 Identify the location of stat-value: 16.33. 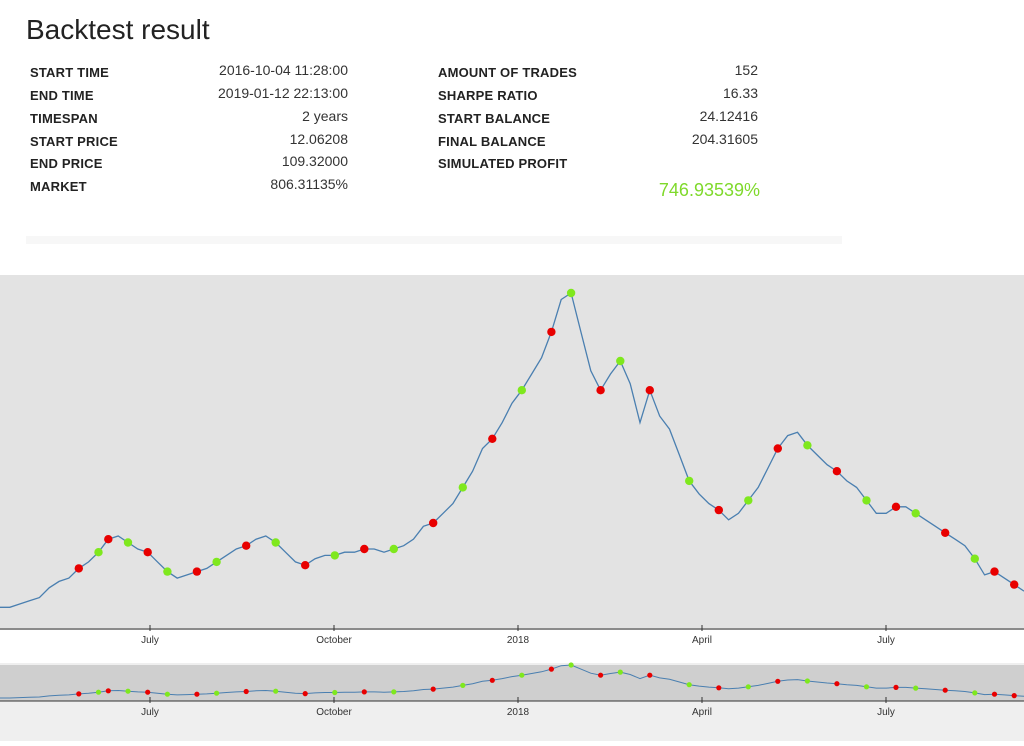
(740, 93).